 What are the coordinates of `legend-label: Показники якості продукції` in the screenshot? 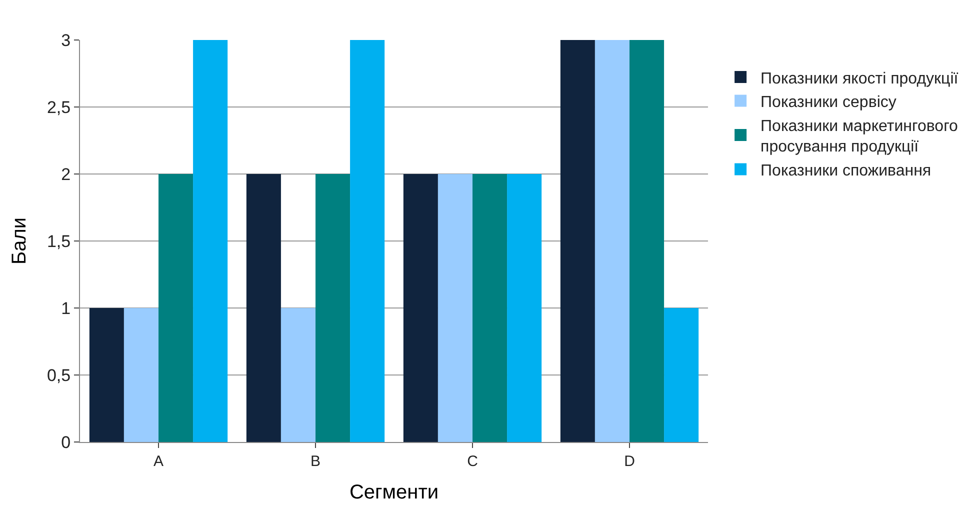 It's located at (859, 79).